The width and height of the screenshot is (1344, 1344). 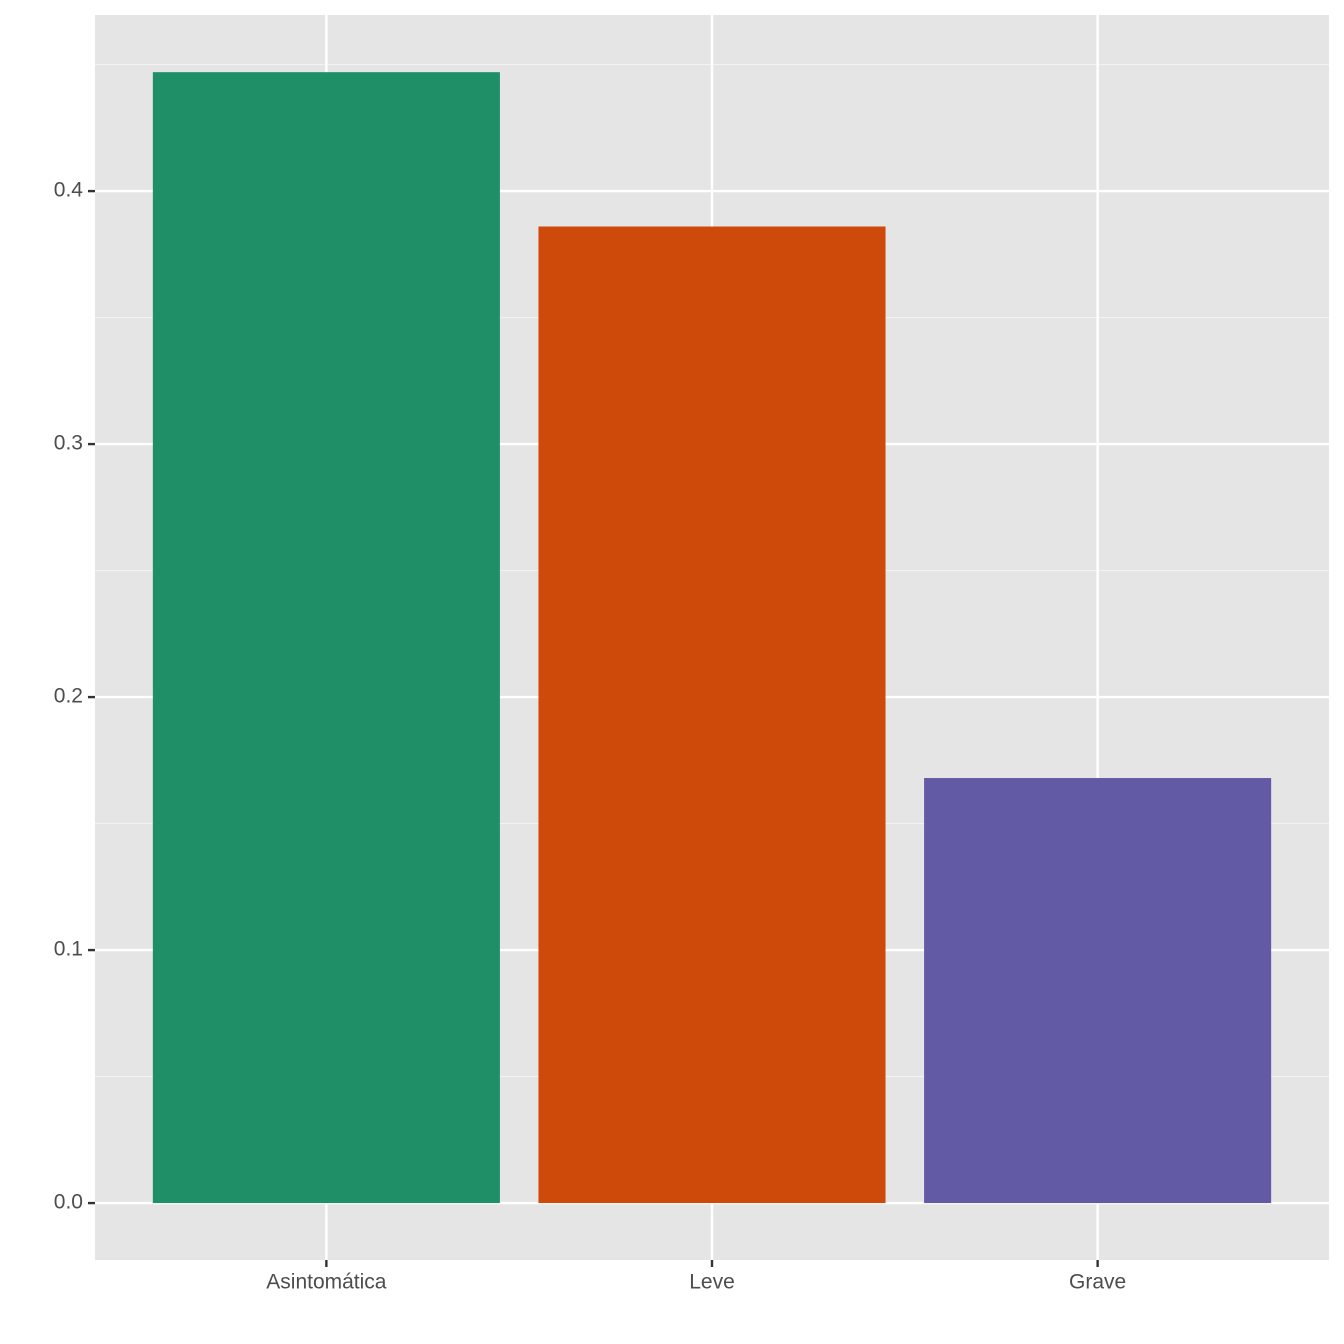 What do you see at coordinates (712, 1282) in the screenshot?
I see `x-tick-label: Leve` at bounding box center [712, 1282].